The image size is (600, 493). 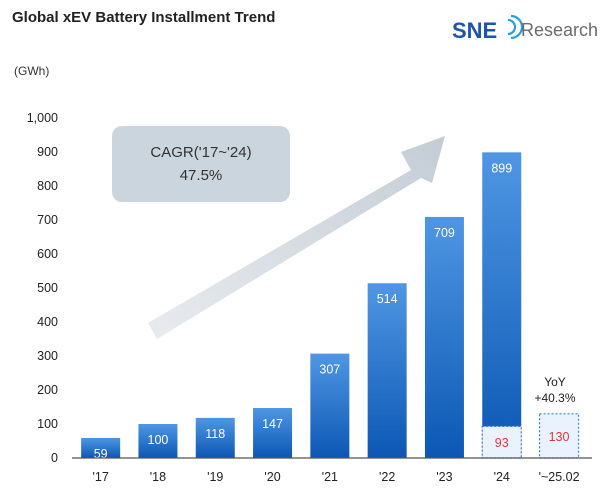 I want to click on highlight-value-label: 93, so click(x=502, y=443).